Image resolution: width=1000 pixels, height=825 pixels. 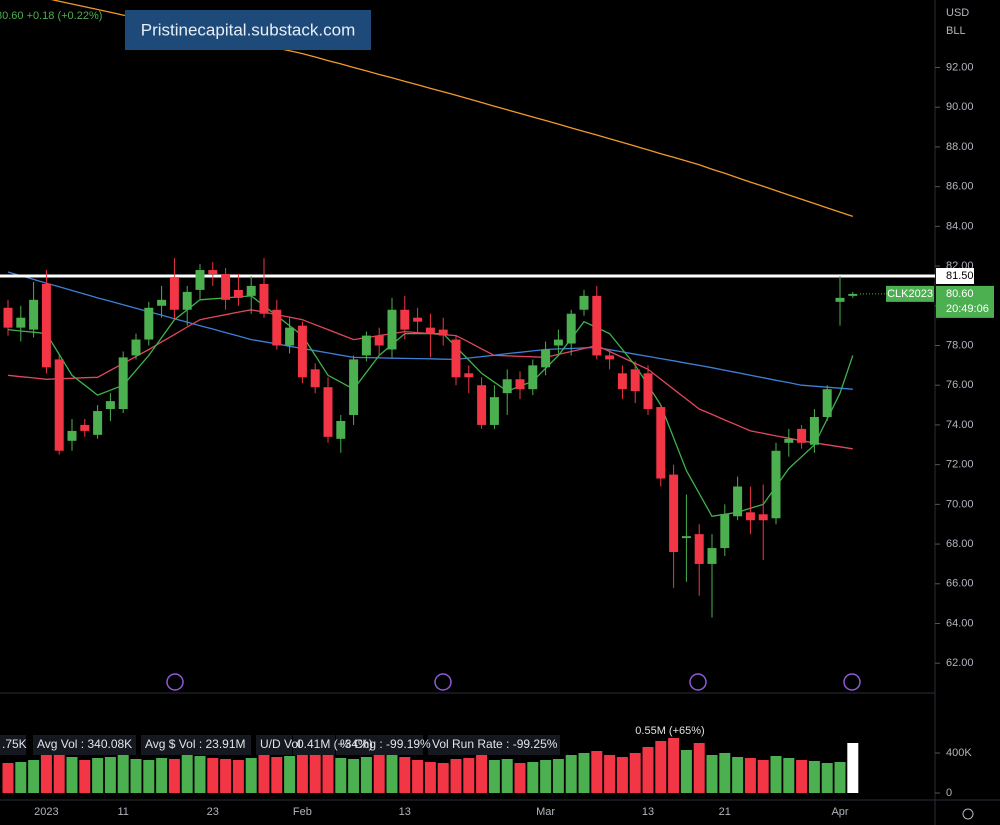 What do you see at coordinates (385, 744) in the screenshot?
I see `volume-stat: % Chg : -99.19%` at bounding box center [385, 744].